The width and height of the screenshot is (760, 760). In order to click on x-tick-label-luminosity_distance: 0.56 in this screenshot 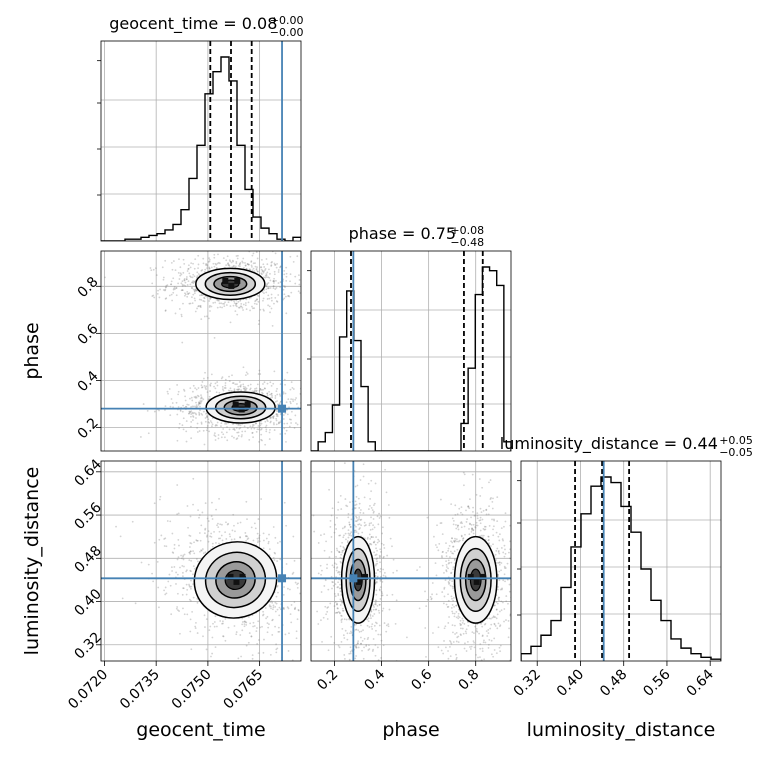, I will do `click(656, 682)`.